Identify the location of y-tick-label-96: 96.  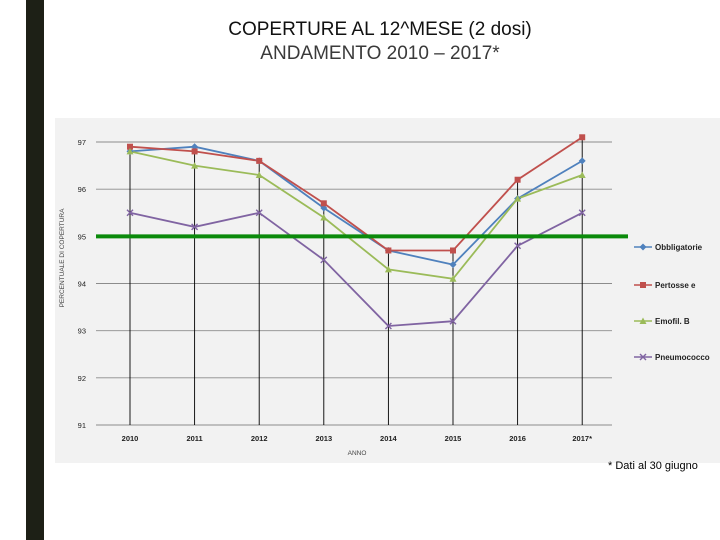
(82, 189).